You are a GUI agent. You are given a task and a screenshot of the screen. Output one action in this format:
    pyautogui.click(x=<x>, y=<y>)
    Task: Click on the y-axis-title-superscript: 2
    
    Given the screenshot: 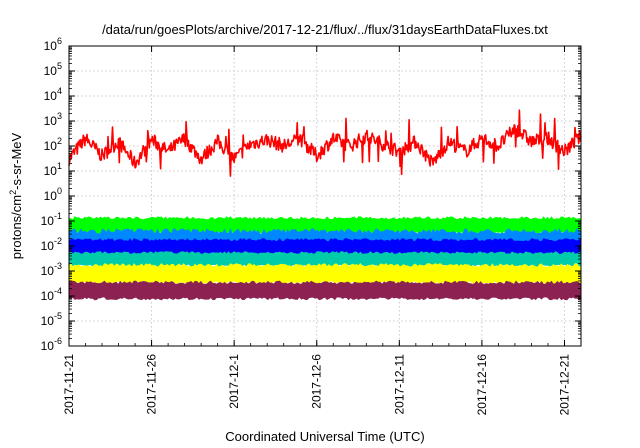 What is the action you would take?
    pyautogui.click(x=13, y=192)
    